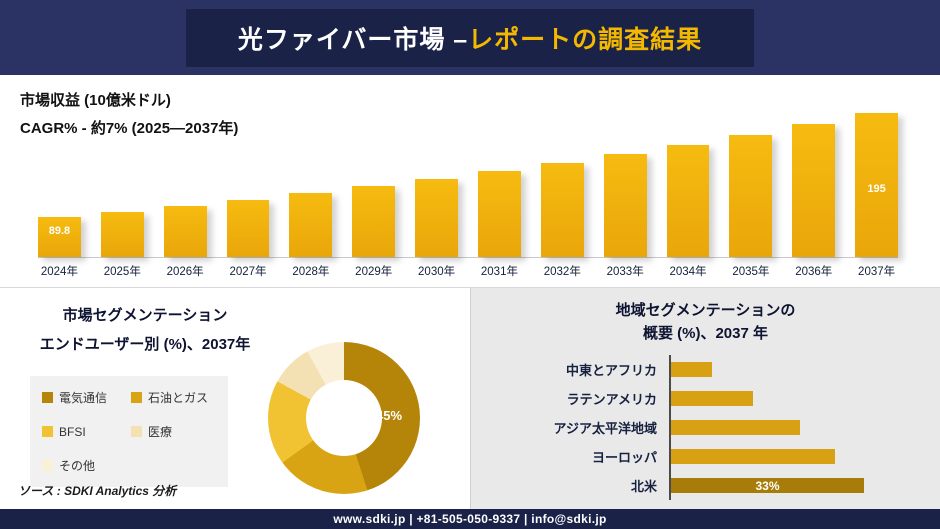  Describe the element at coordinates (353, 39) in the screenshot. I see `page-title-main: 光ファイバー市場 –` at that location.